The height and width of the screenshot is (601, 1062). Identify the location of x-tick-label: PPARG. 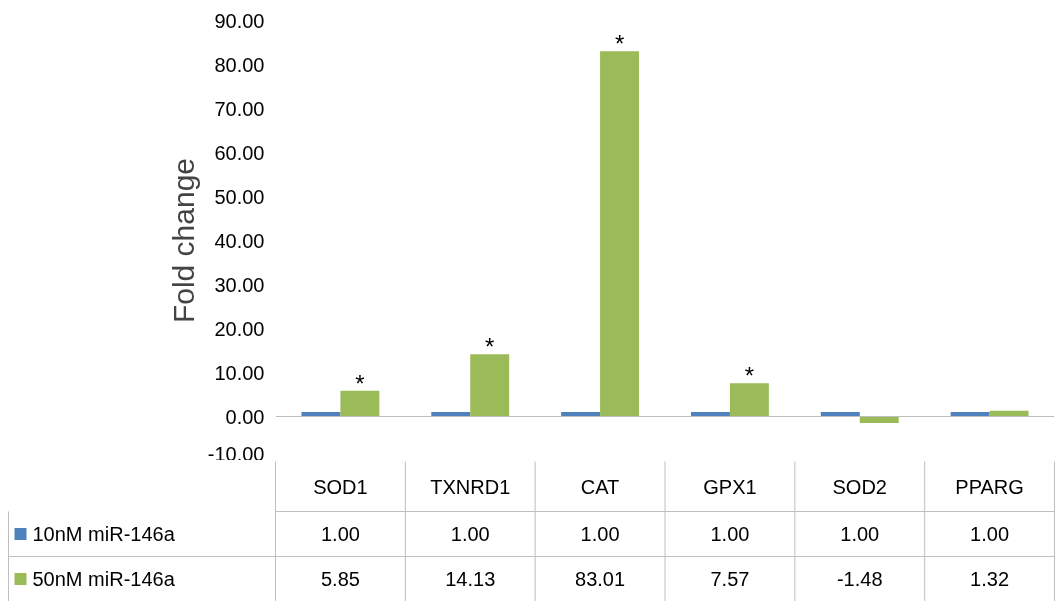
(989, 486).